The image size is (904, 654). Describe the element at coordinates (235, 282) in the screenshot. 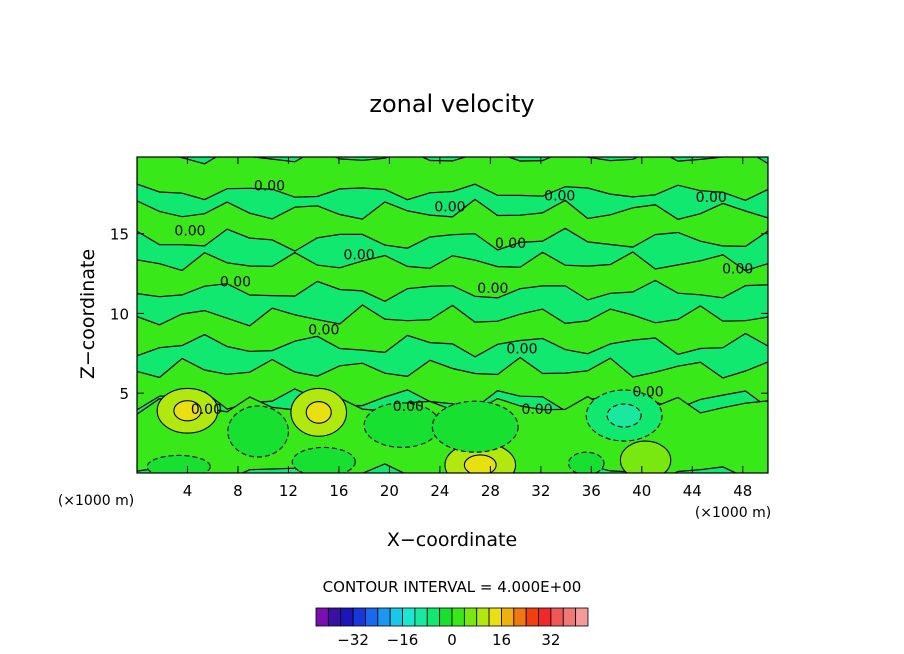

I see `contour-label-8: 0.00` at that location.